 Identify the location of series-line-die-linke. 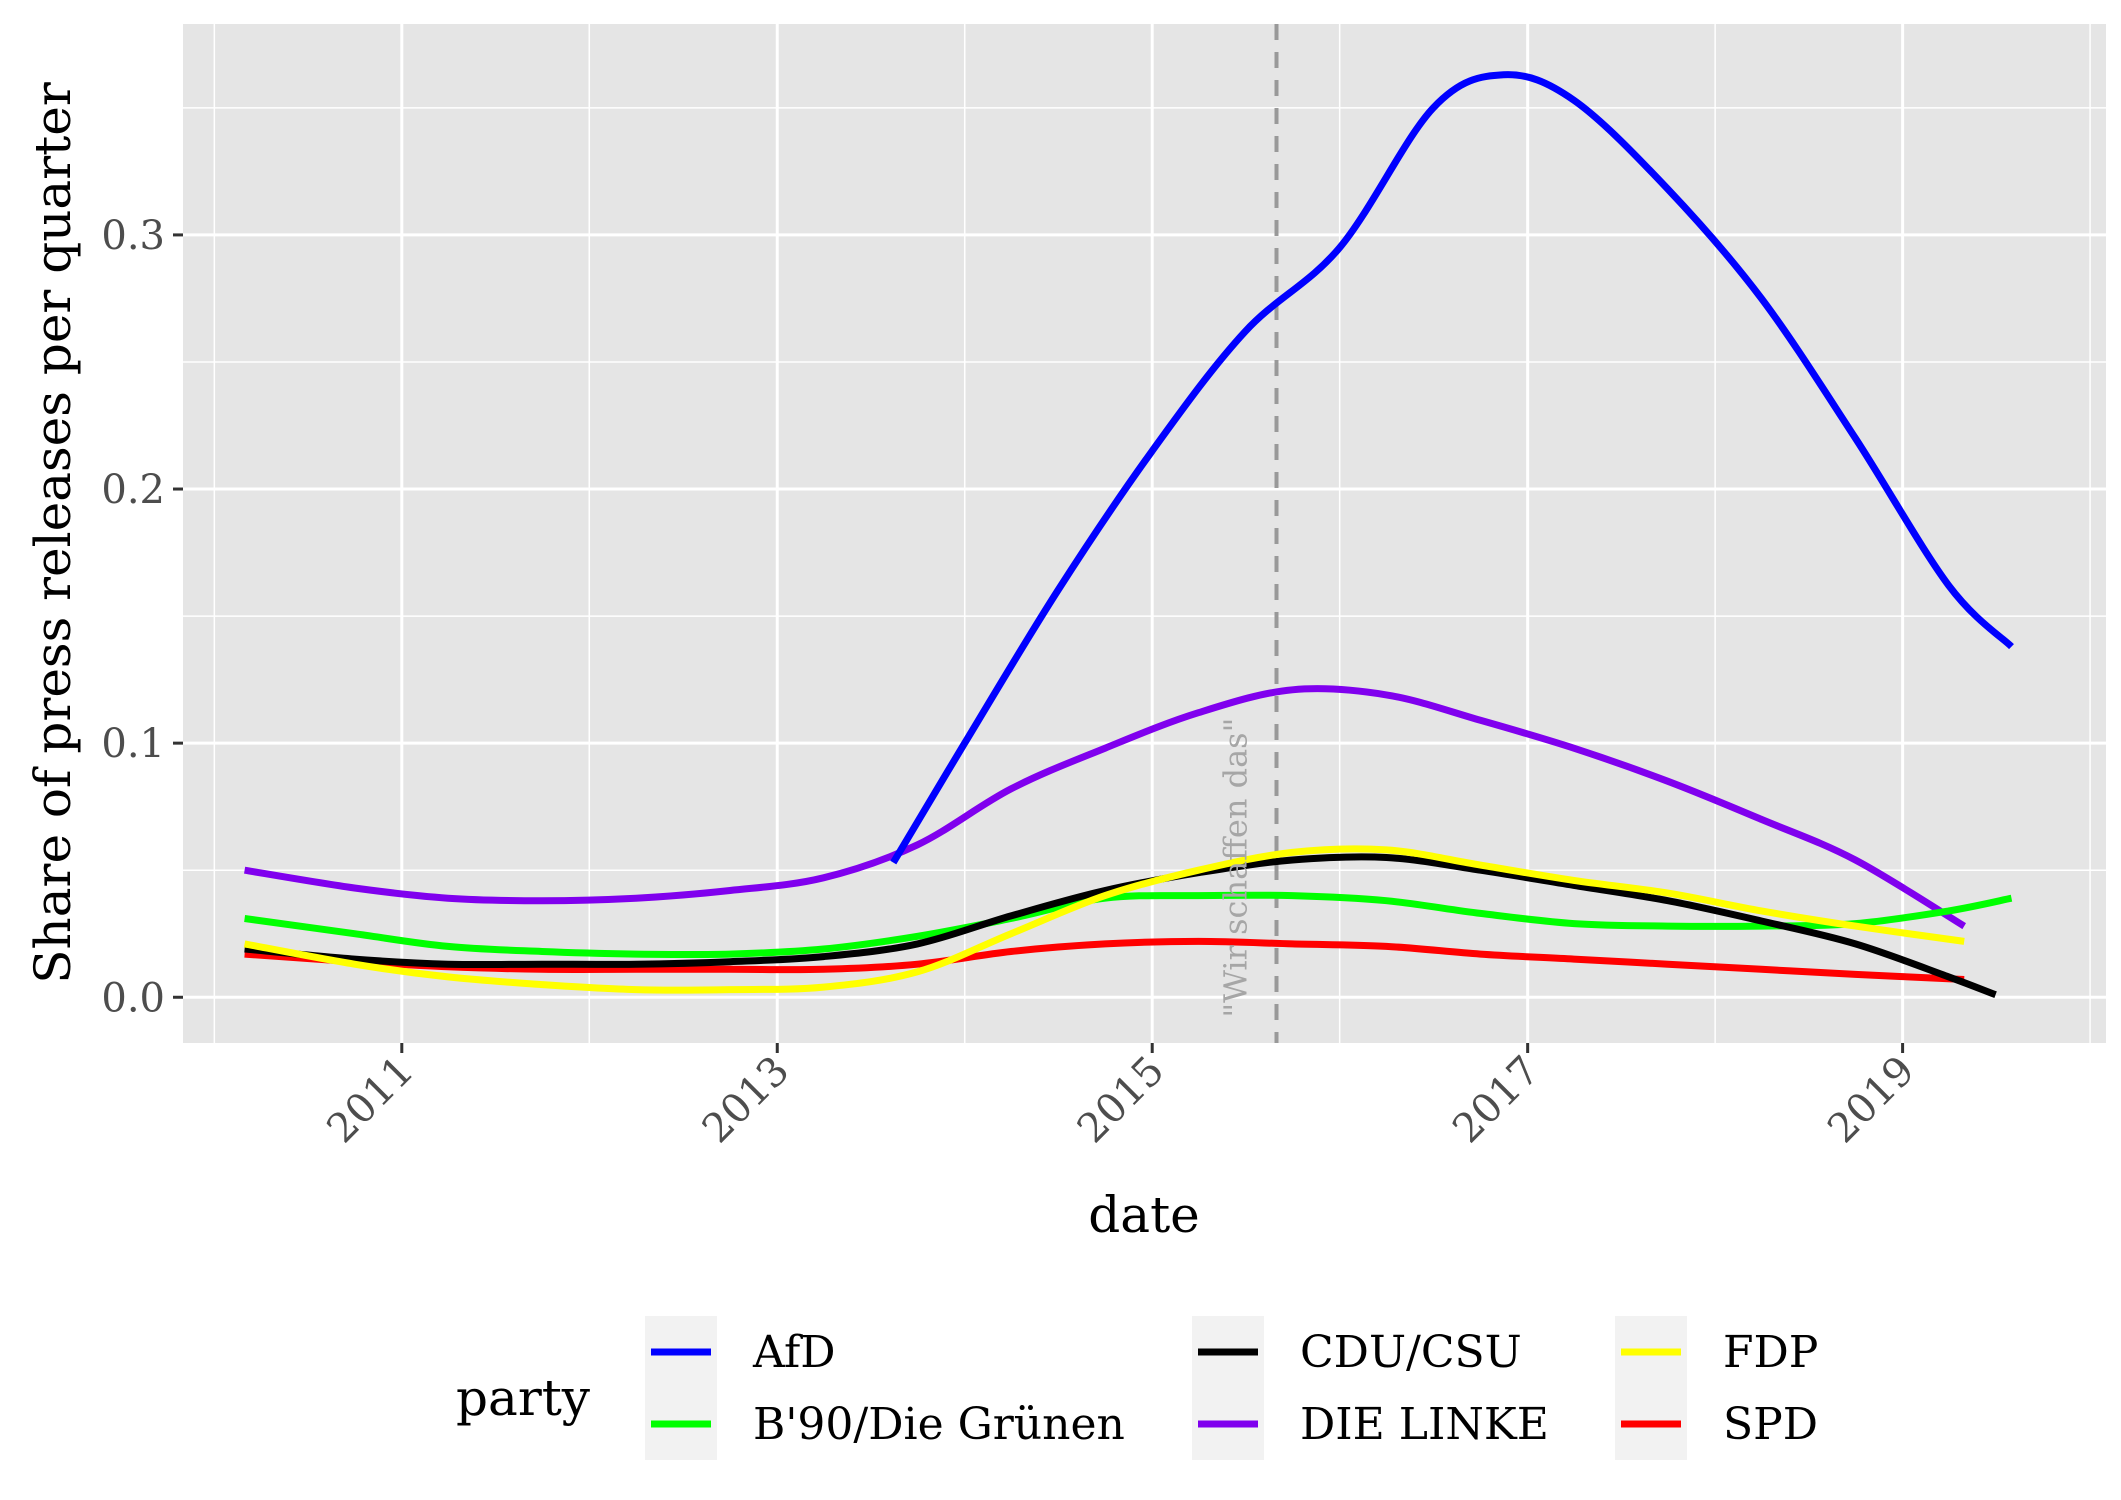
(1105, 807).